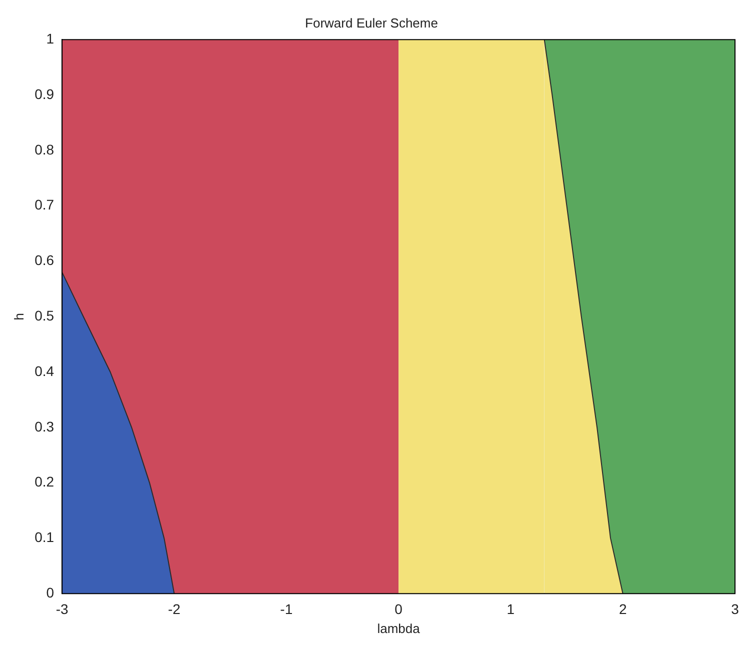 The height and width of the screenshot is (645, 755). What do you see at coordinates (44, 537) in the screenshot?
I see `y-tick-label: 0.1` at bounding box center [44, 537].